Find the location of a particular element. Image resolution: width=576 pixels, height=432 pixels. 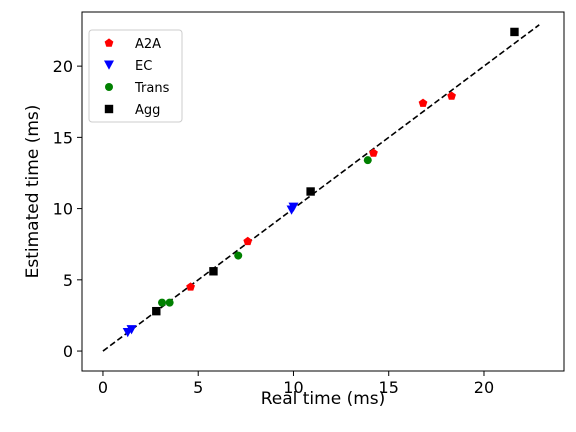

y-tick-label: 20 is located at coordinates (63, 66).